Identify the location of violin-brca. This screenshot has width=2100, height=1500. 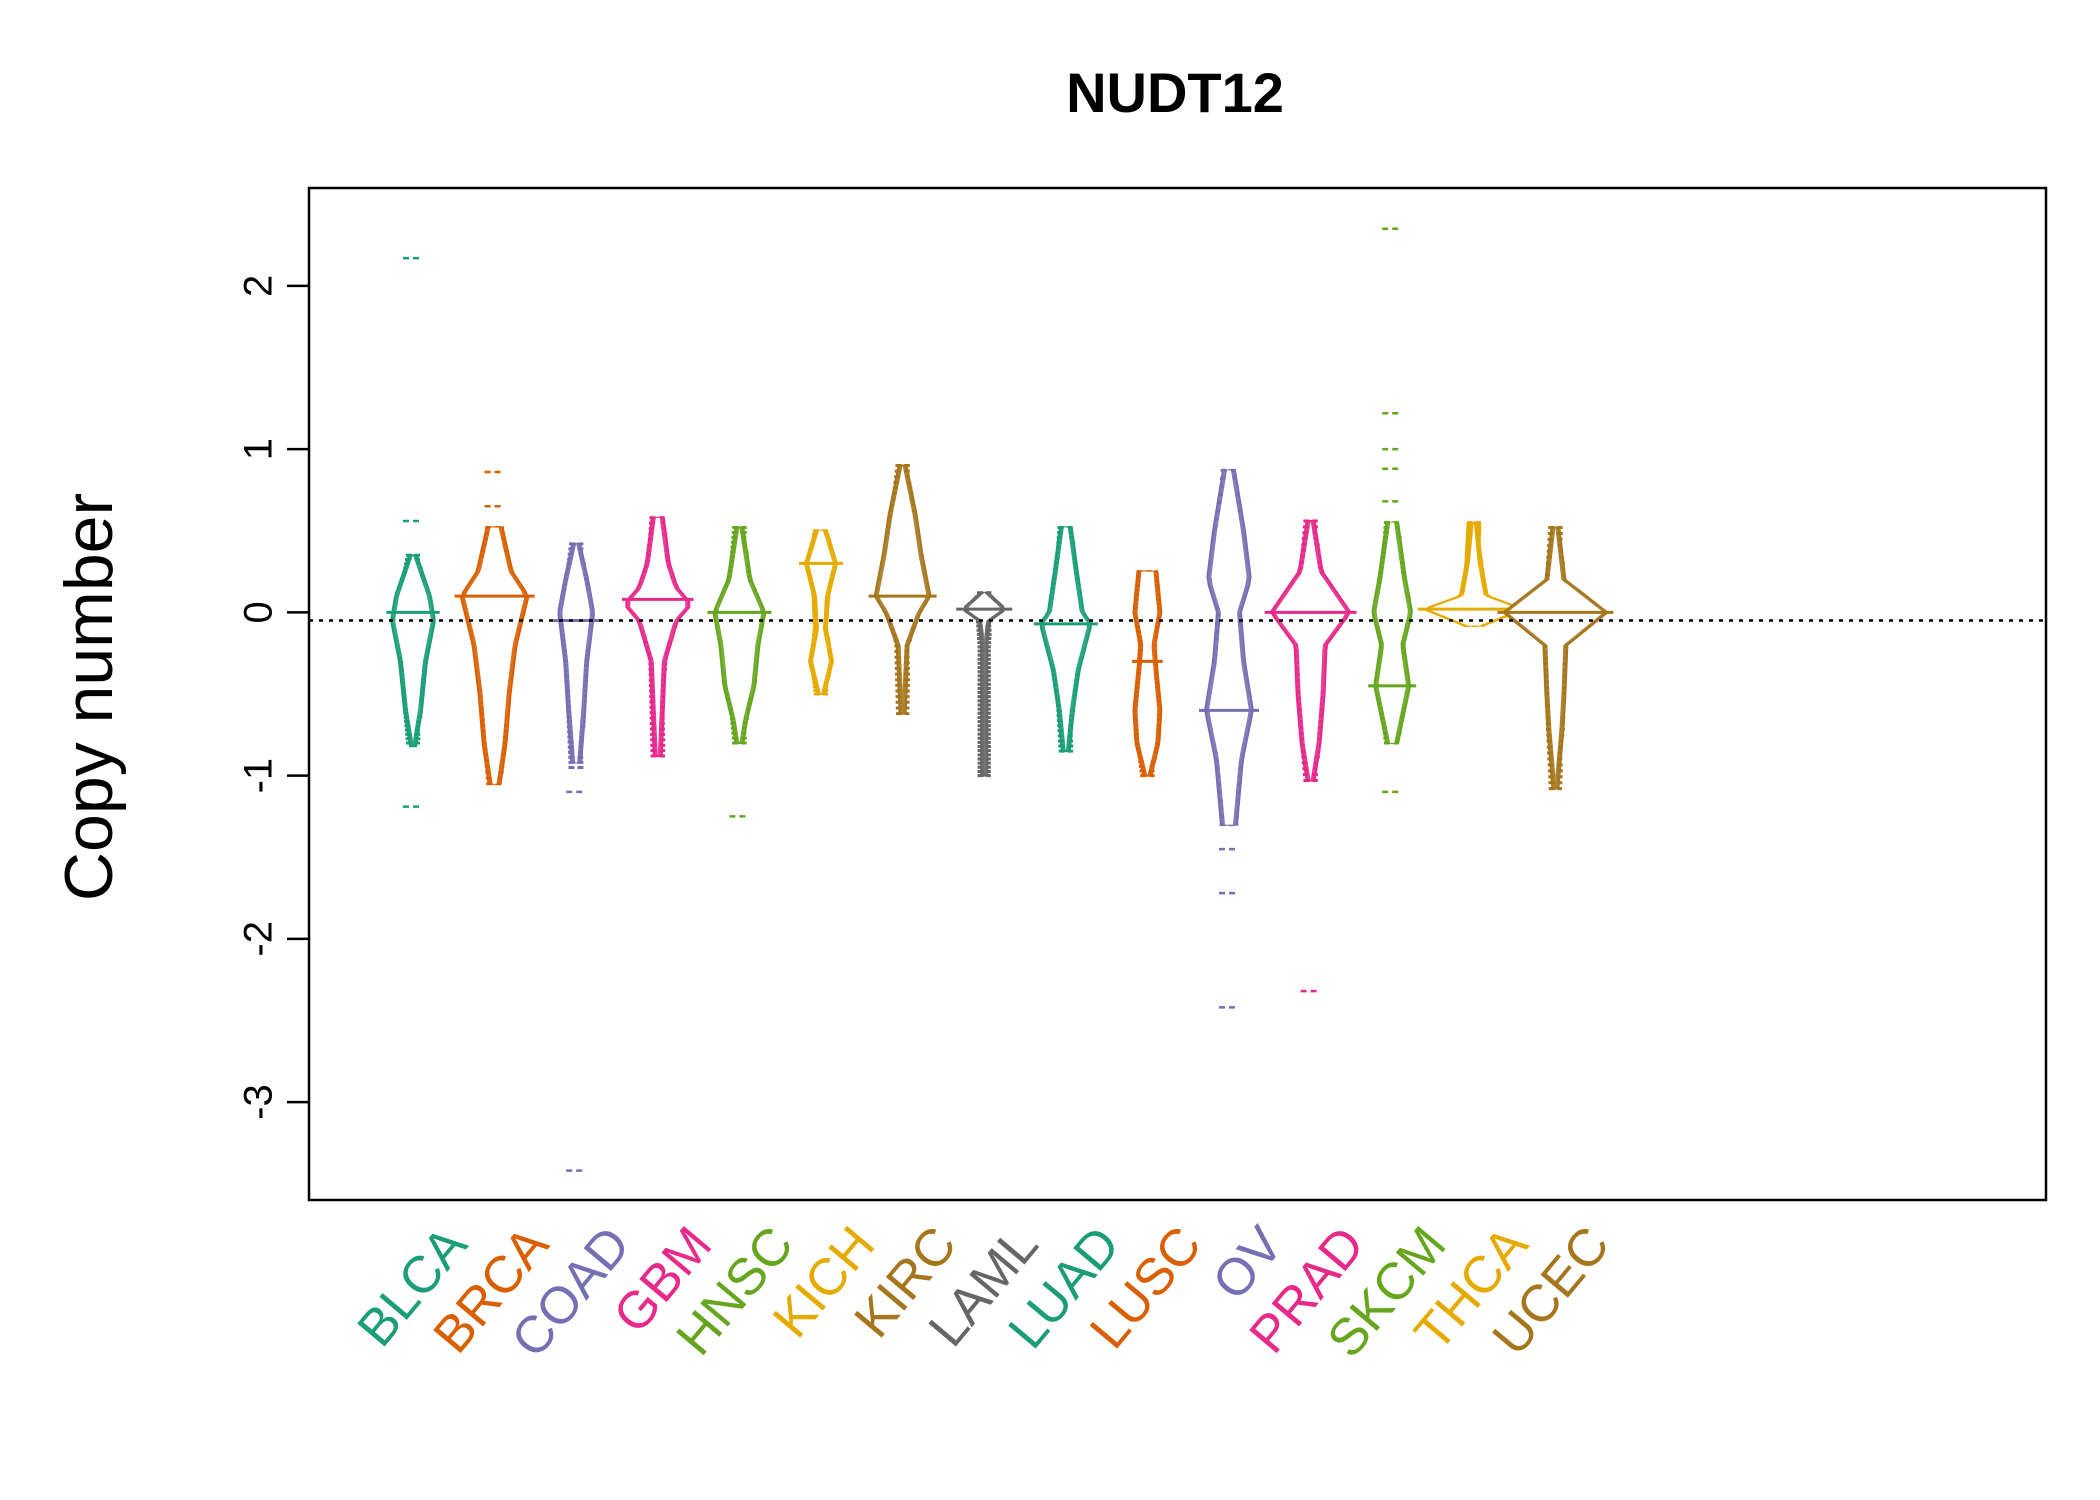
(494, 628).